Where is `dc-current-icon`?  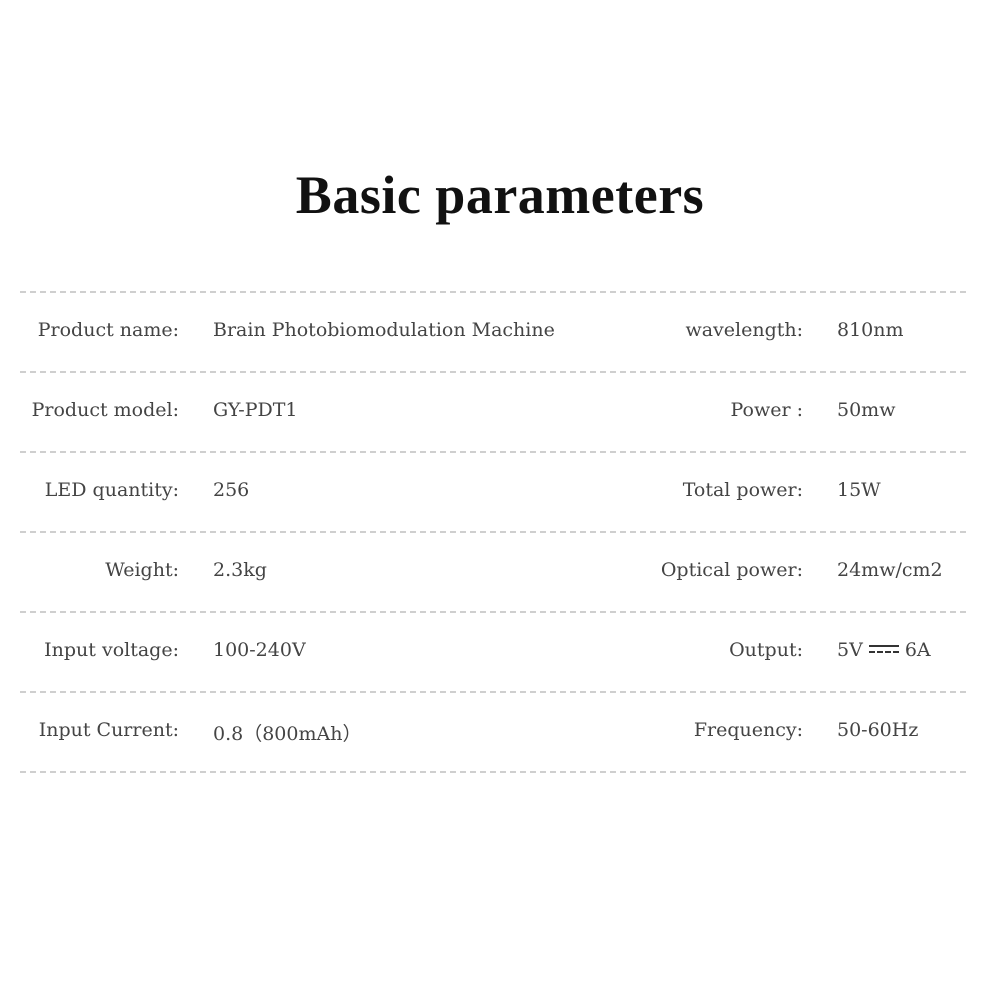
dc-current-icon is located at coordinates (883, 649).